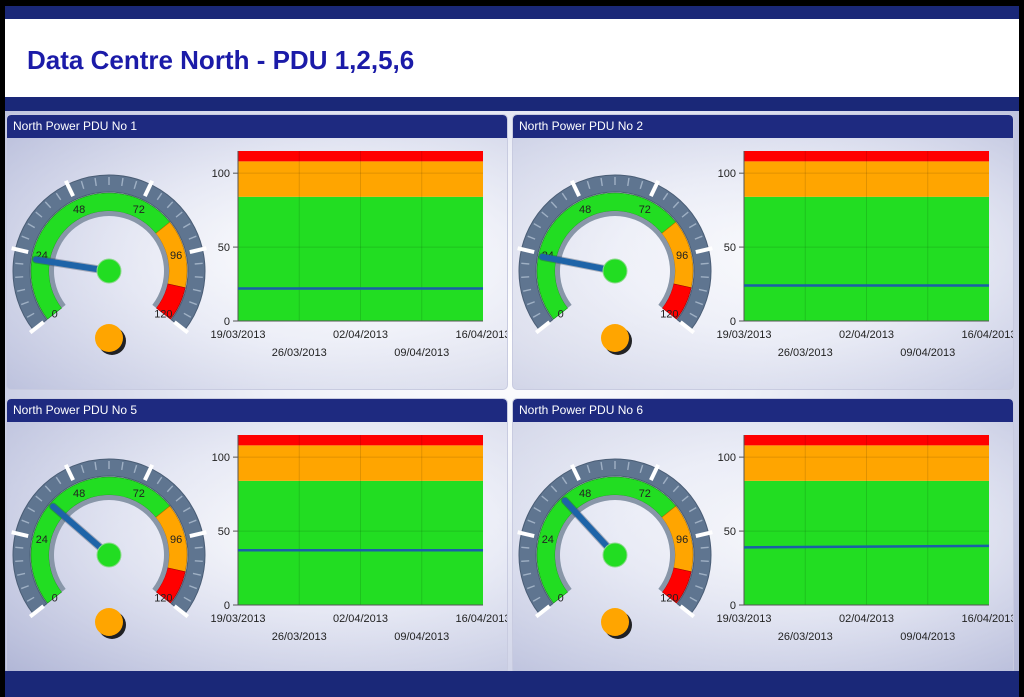 This screenshot has width=1024, height=697. Describe the element at coordinates (730, 248) in the screenshot. I see `chart-y-tick-label: 50` at that location.